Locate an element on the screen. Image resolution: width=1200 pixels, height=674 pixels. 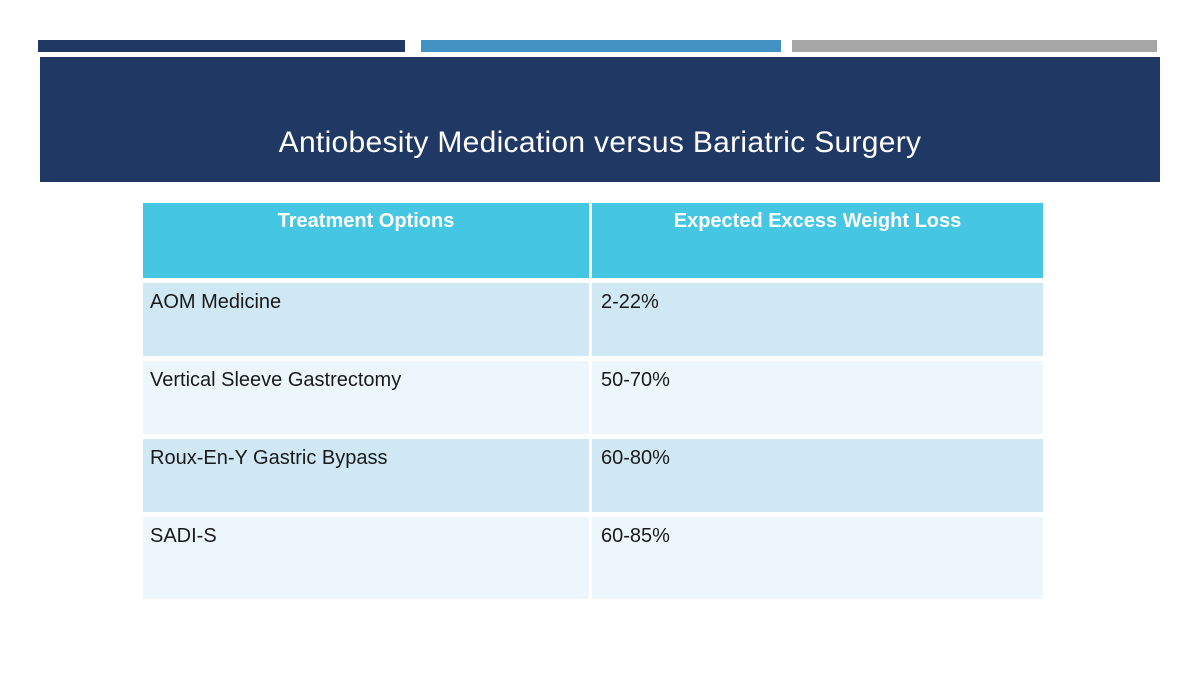
header-cell-treatment-options: Treatment Options is located at coordinates (367, 243).